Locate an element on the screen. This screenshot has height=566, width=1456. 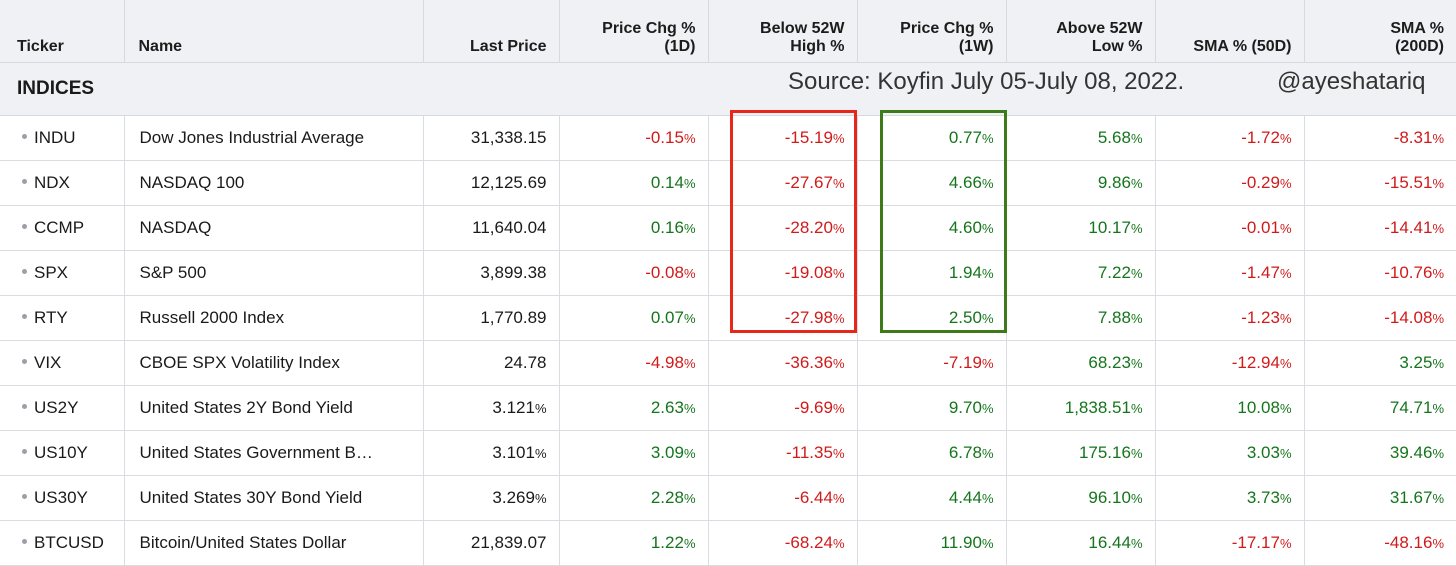
last-price-value: 24.78 is located at coordinates (525, 362).